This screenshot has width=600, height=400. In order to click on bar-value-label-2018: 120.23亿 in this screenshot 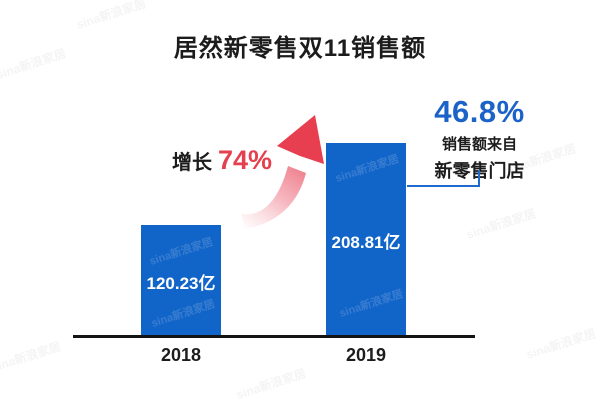, I will do `click(181, 283)`.